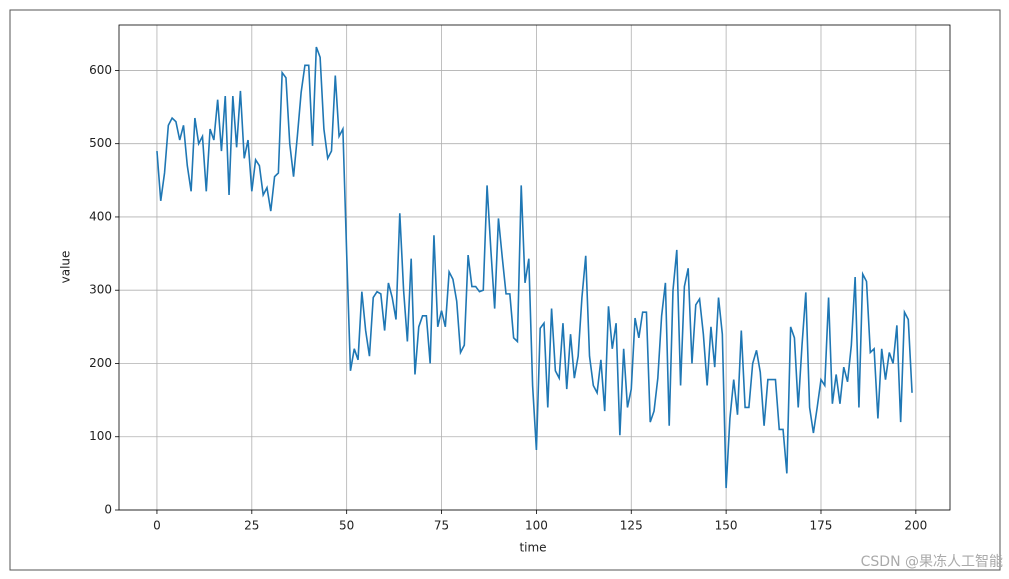  What do you see at coordinates (108, 510) in the screenshot?
I see `y-tick-label: 0` at bounding box center [108, 510].